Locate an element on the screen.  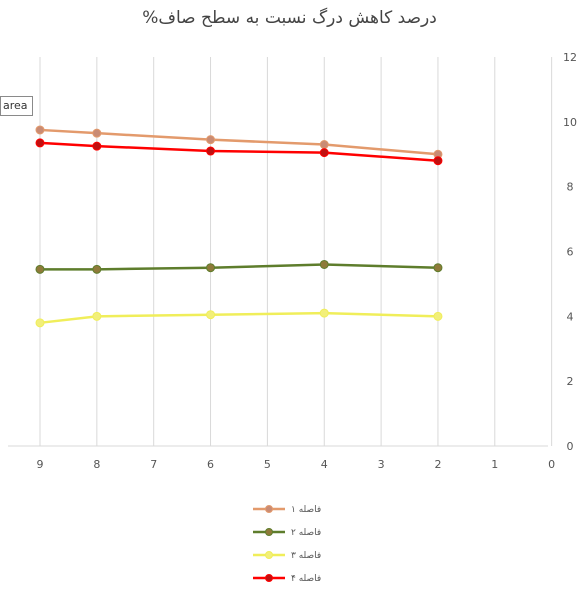
y-tick-label: 2 is located at coordinates (570, 381).